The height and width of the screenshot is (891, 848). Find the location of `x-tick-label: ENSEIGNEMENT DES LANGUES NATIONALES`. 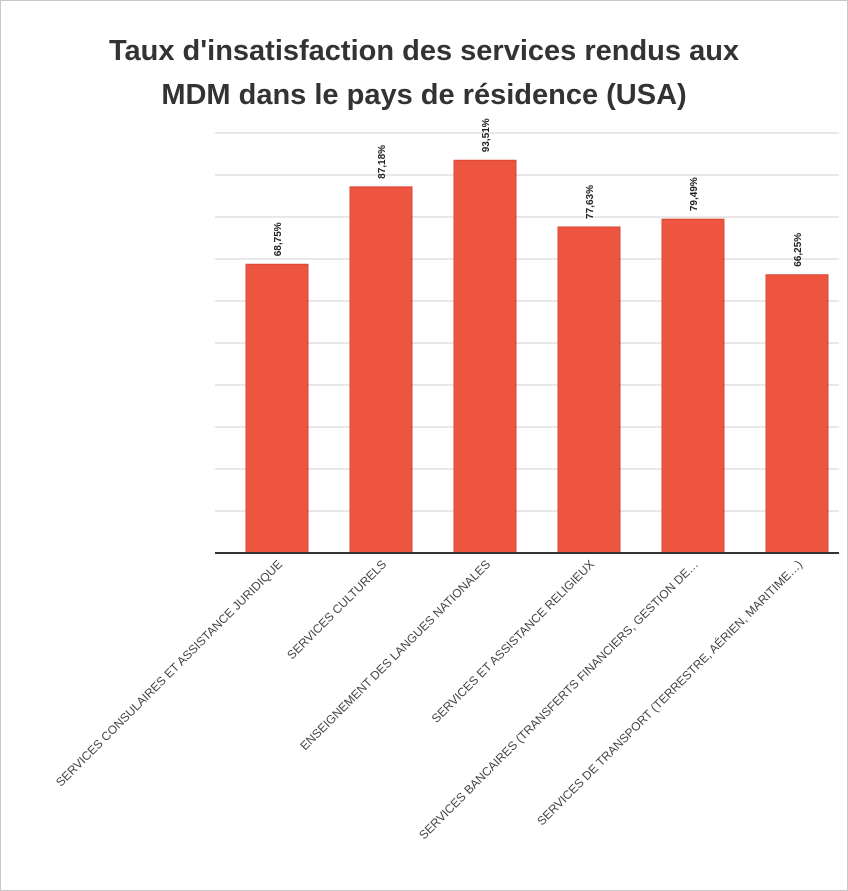

x-tick-label: ENSEIGNEMENT DES LANGUES NATIONALES is located at coordinates (395, 655).